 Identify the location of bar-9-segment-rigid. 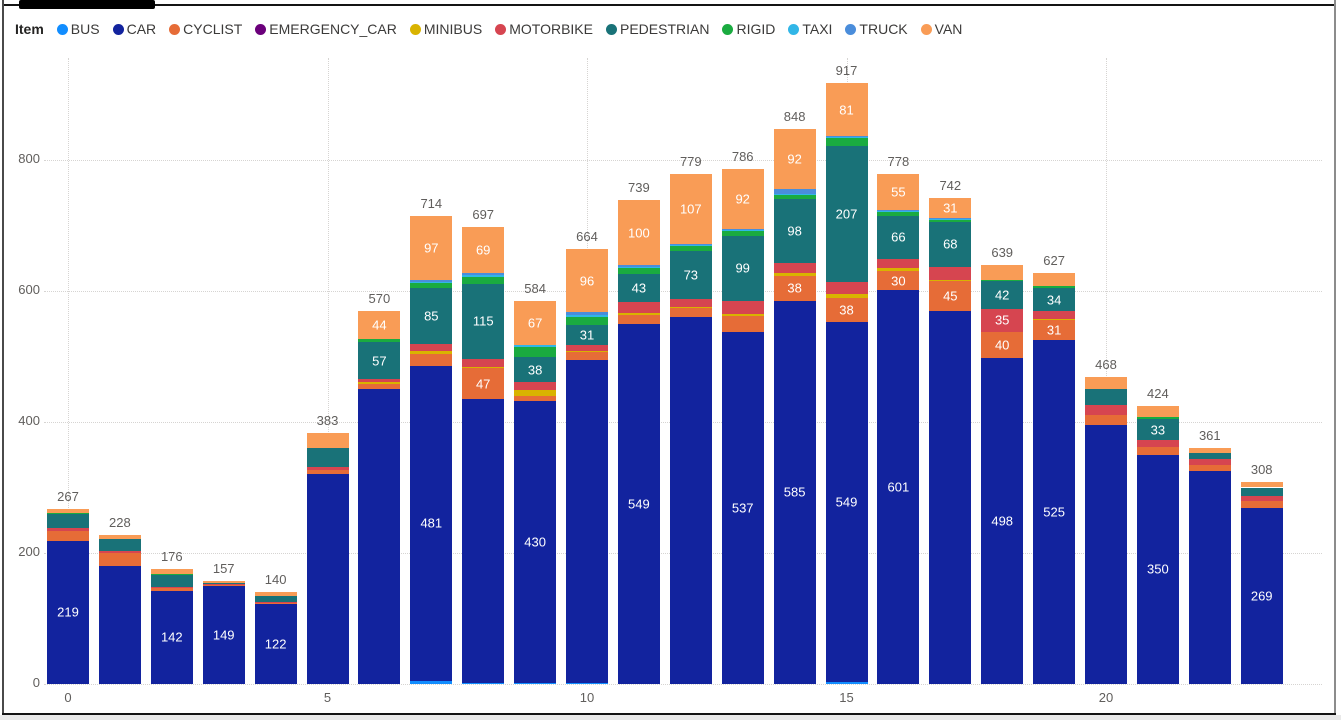
(535, 352).